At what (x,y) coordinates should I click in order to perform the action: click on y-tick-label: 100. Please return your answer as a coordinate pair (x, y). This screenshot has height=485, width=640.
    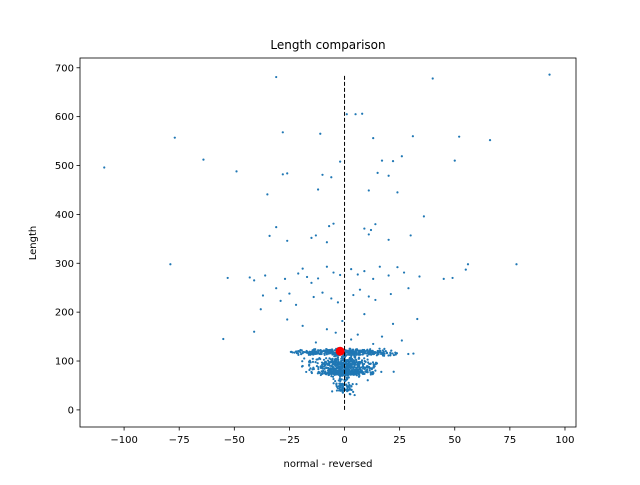
    Looking at the image, I should click on (64, 362).